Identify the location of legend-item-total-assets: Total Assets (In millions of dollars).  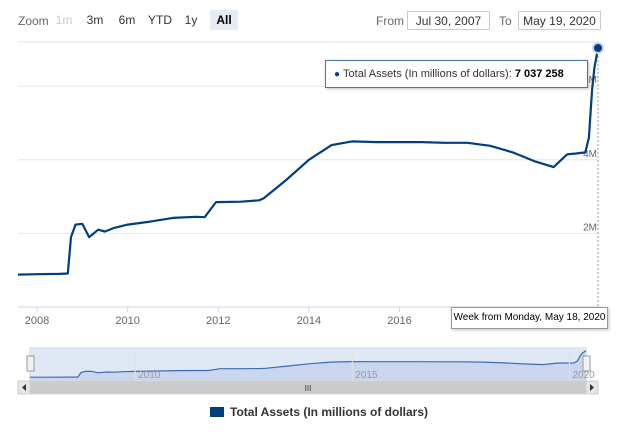
(319, 412).